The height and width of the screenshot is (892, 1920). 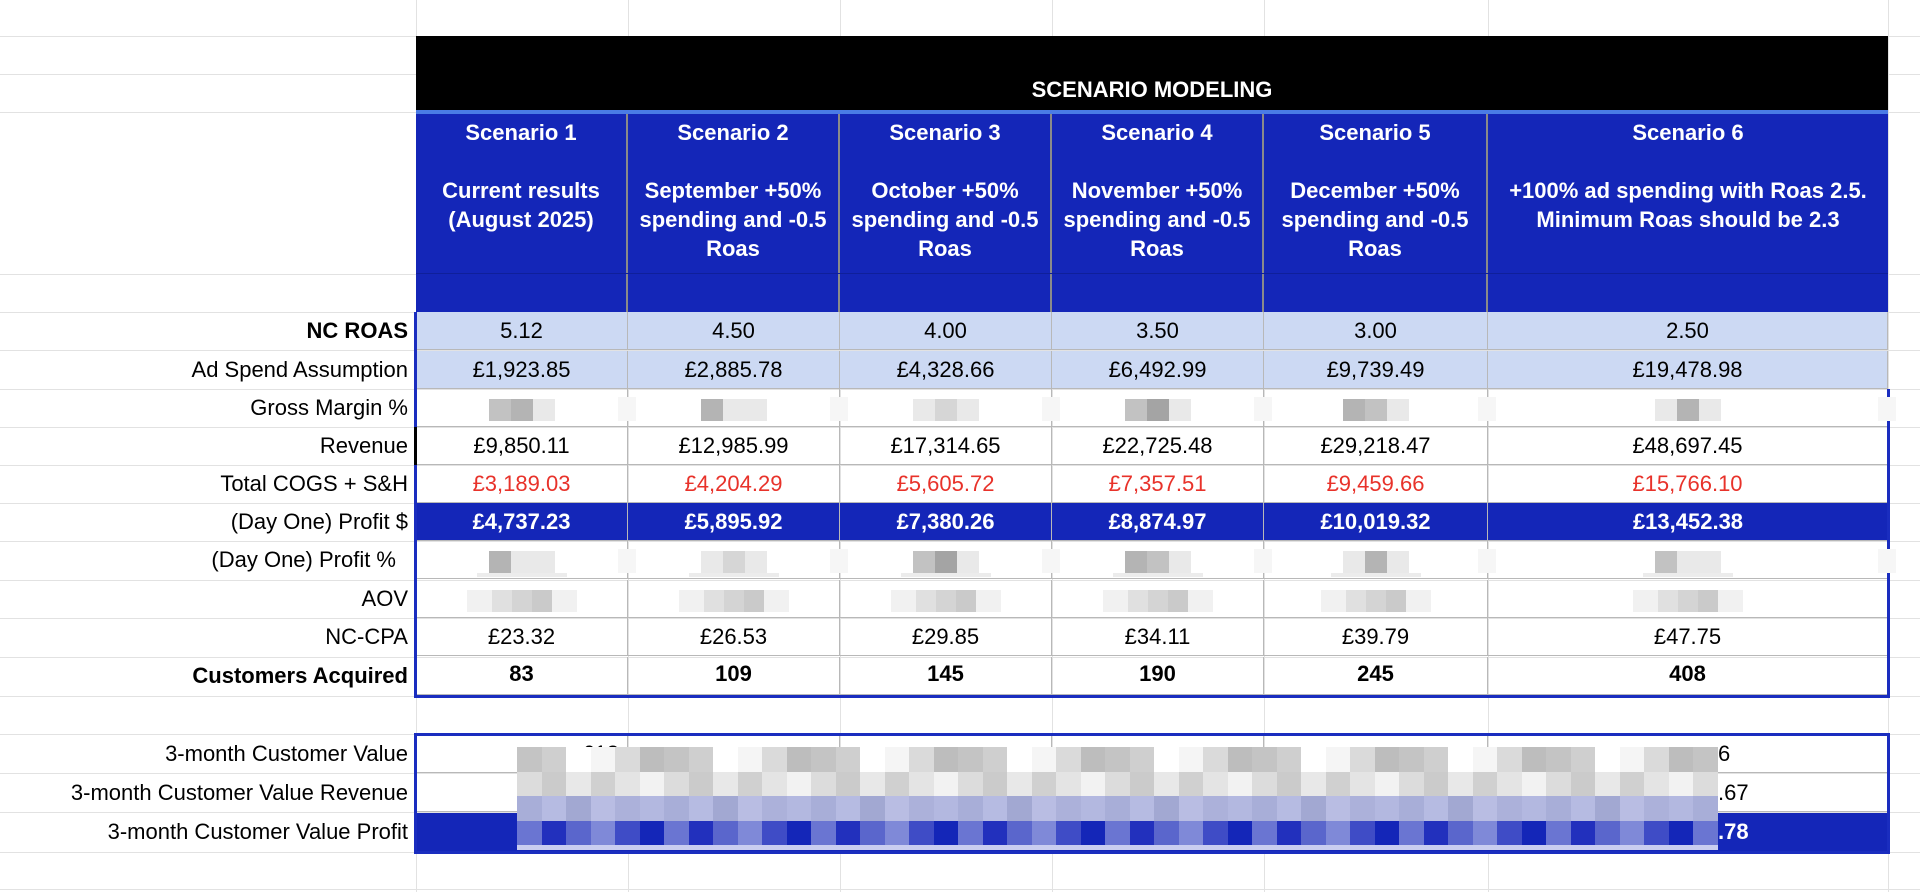 I want to click on cell: £4,737.23, so click(x=522, y=522).